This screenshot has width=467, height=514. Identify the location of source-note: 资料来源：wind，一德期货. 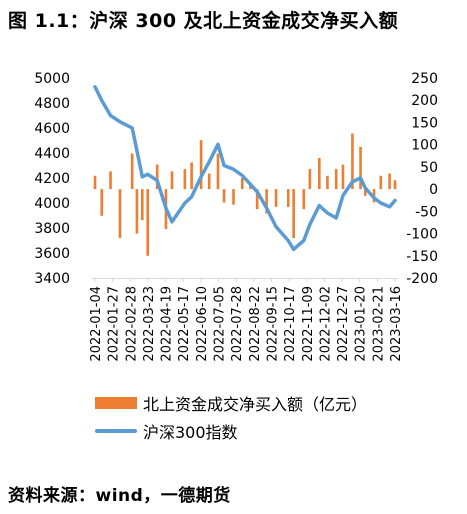
(119, 496).